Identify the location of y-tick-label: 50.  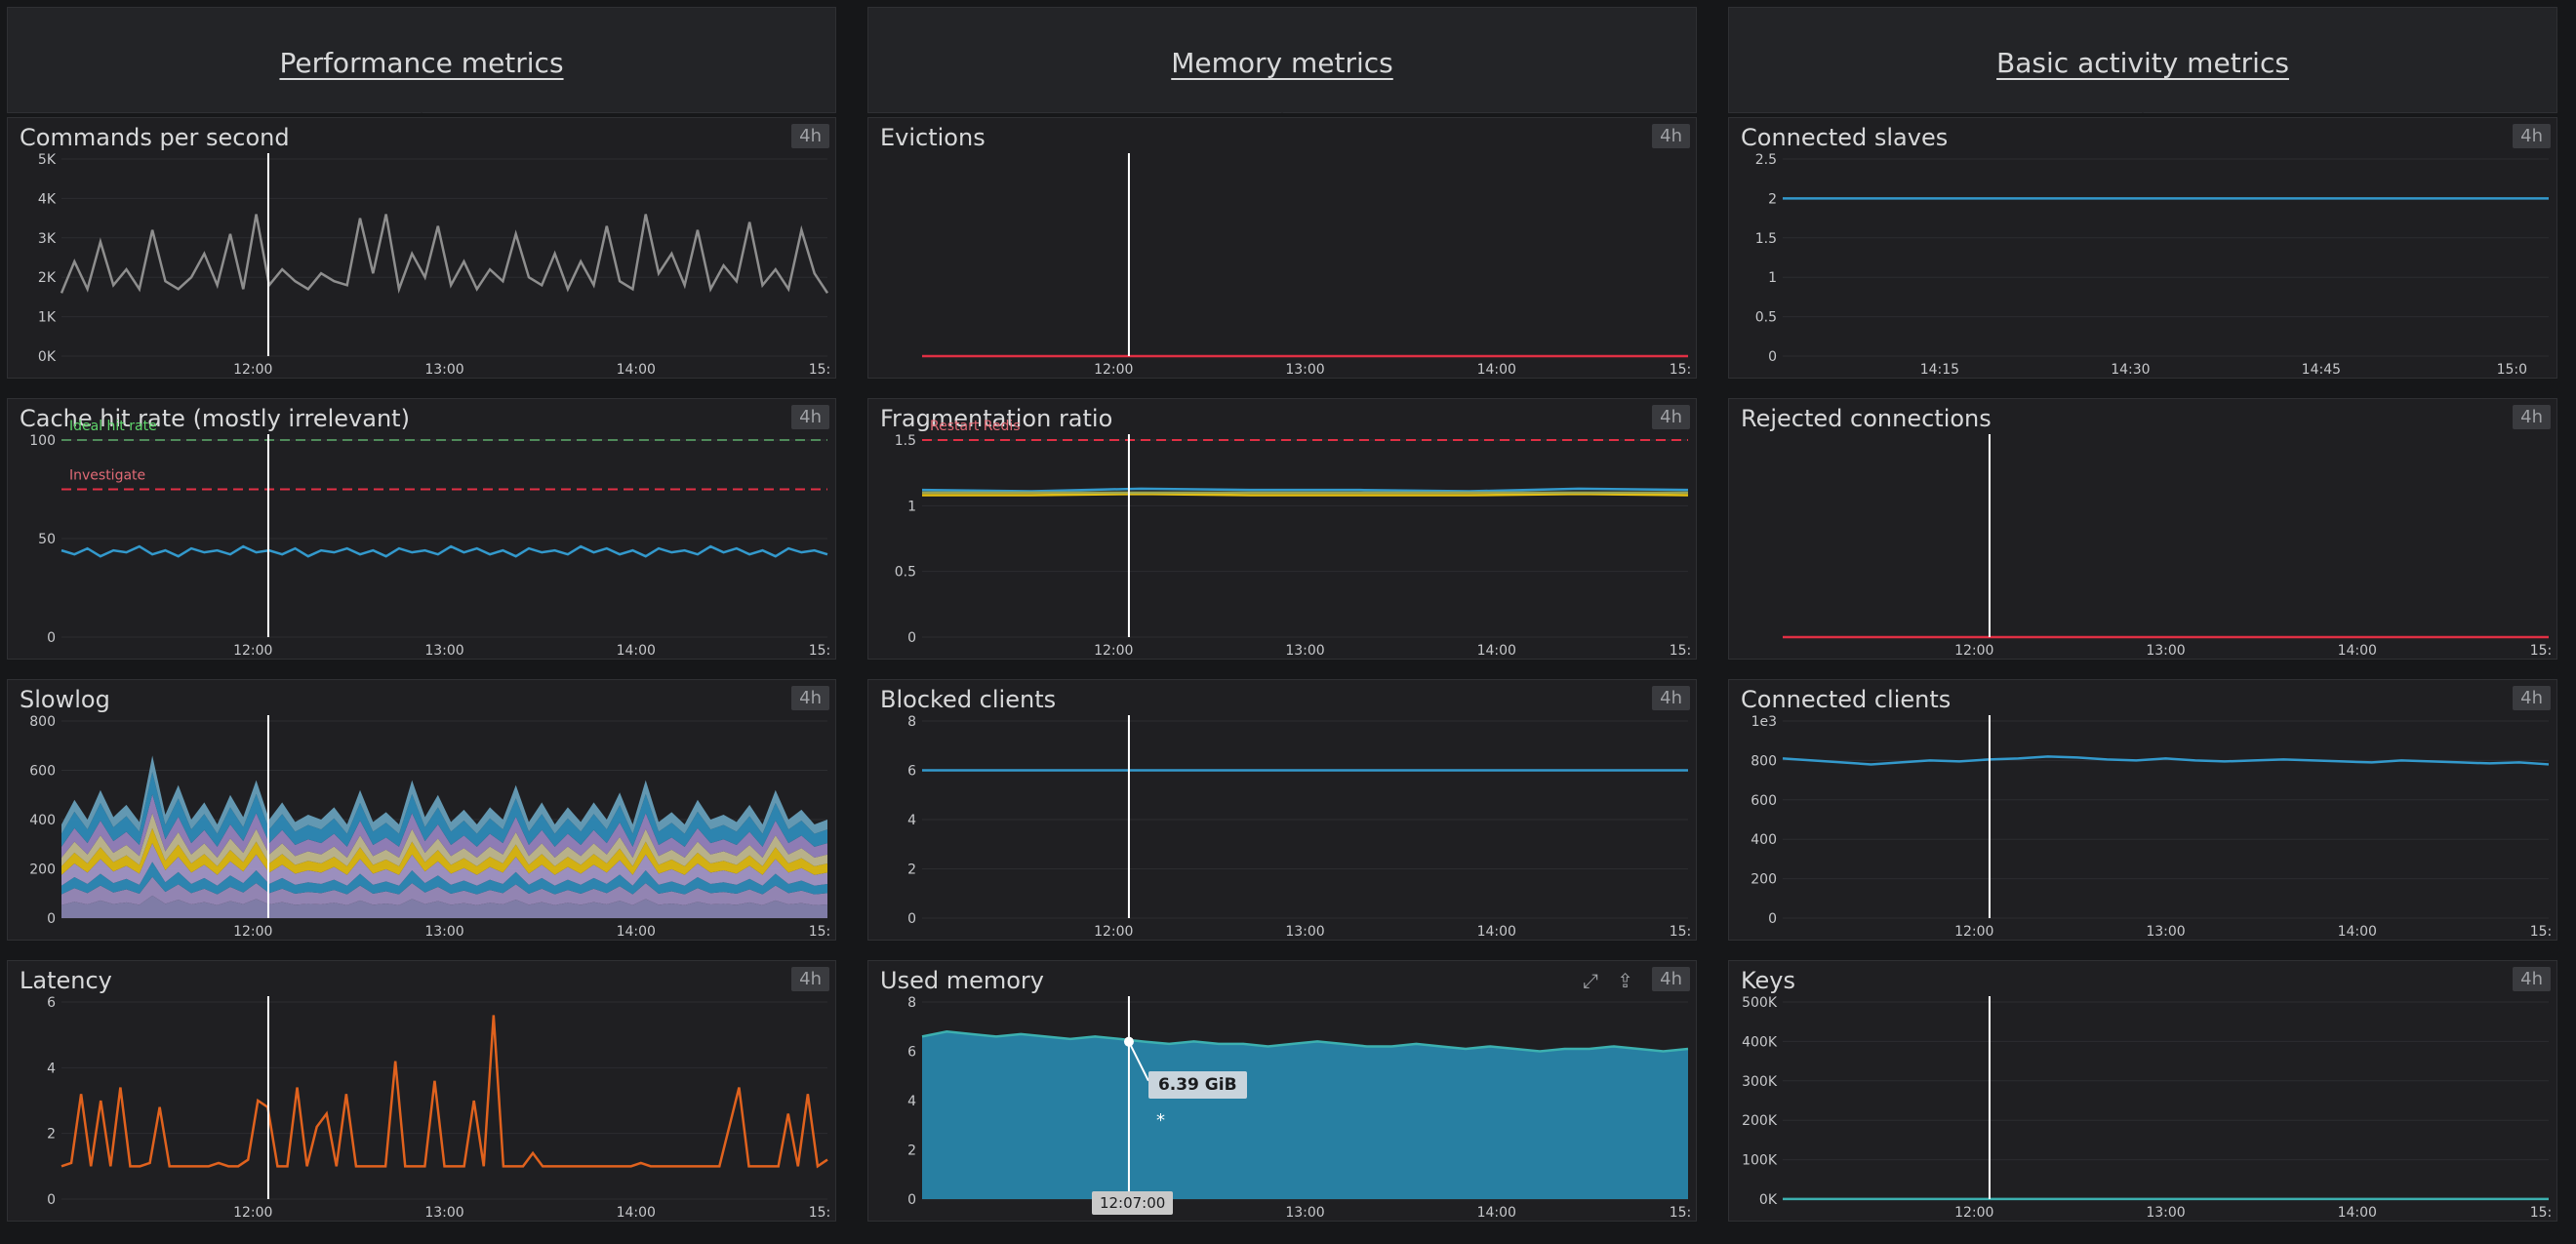
(47, 539).